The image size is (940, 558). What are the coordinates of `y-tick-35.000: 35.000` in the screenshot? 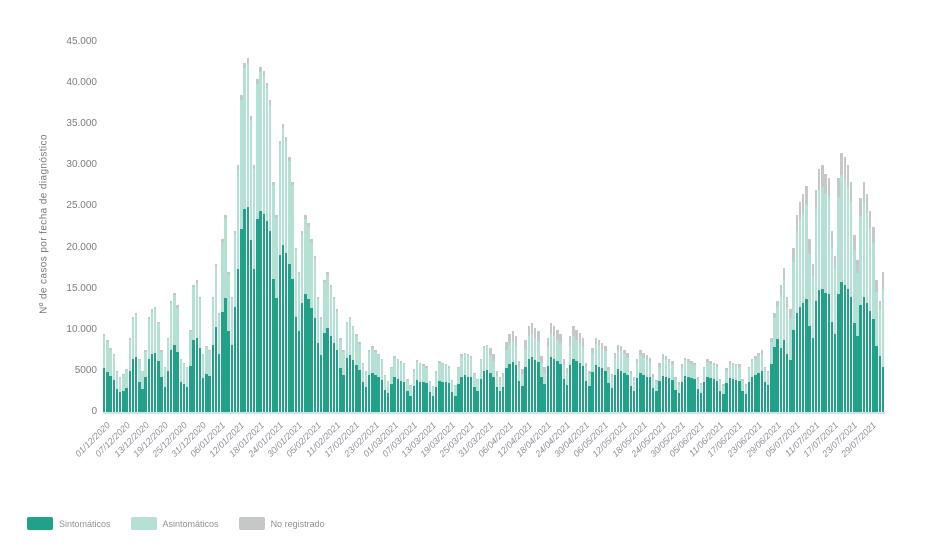 It's located at (81, 124).